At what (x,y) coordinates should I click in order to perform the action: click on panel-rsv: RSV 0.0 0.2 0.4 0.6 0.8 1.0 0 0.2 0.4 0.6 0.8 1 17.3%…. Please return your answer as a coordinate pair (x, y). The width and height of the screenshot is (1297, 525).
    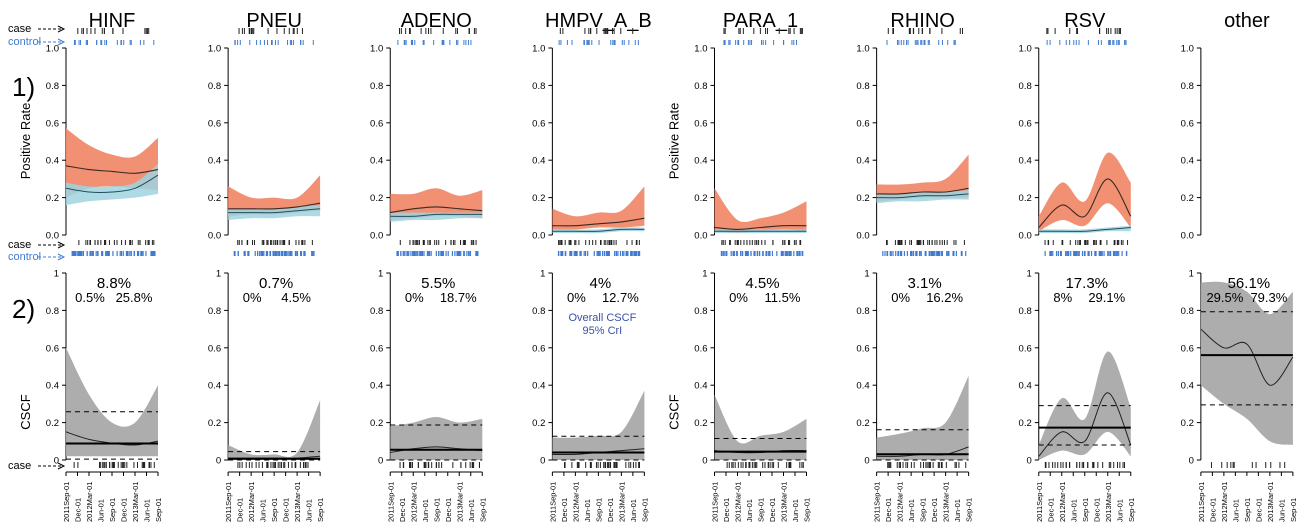
    Looking at the image, I should click on (1077, 266).